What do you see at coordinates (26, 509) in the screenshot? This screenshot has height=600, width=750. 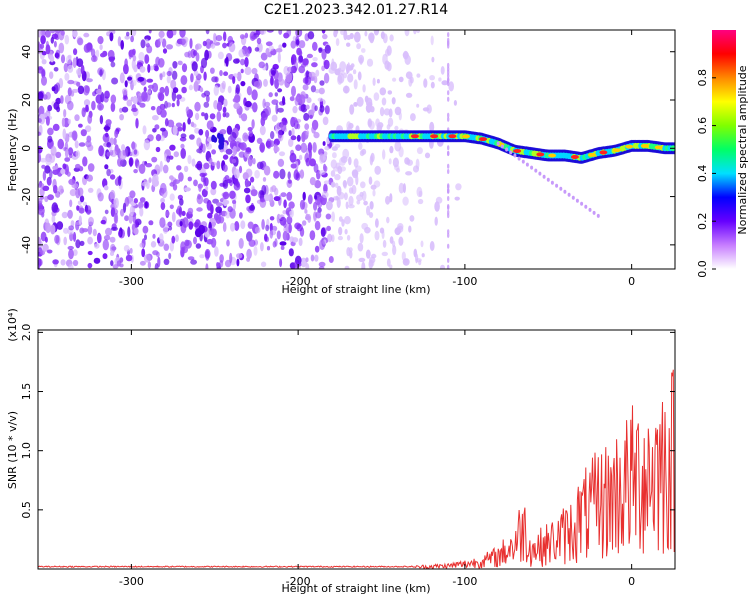 I see `snr-y-tick-label: 0.5` at bounding box center [26, 509].